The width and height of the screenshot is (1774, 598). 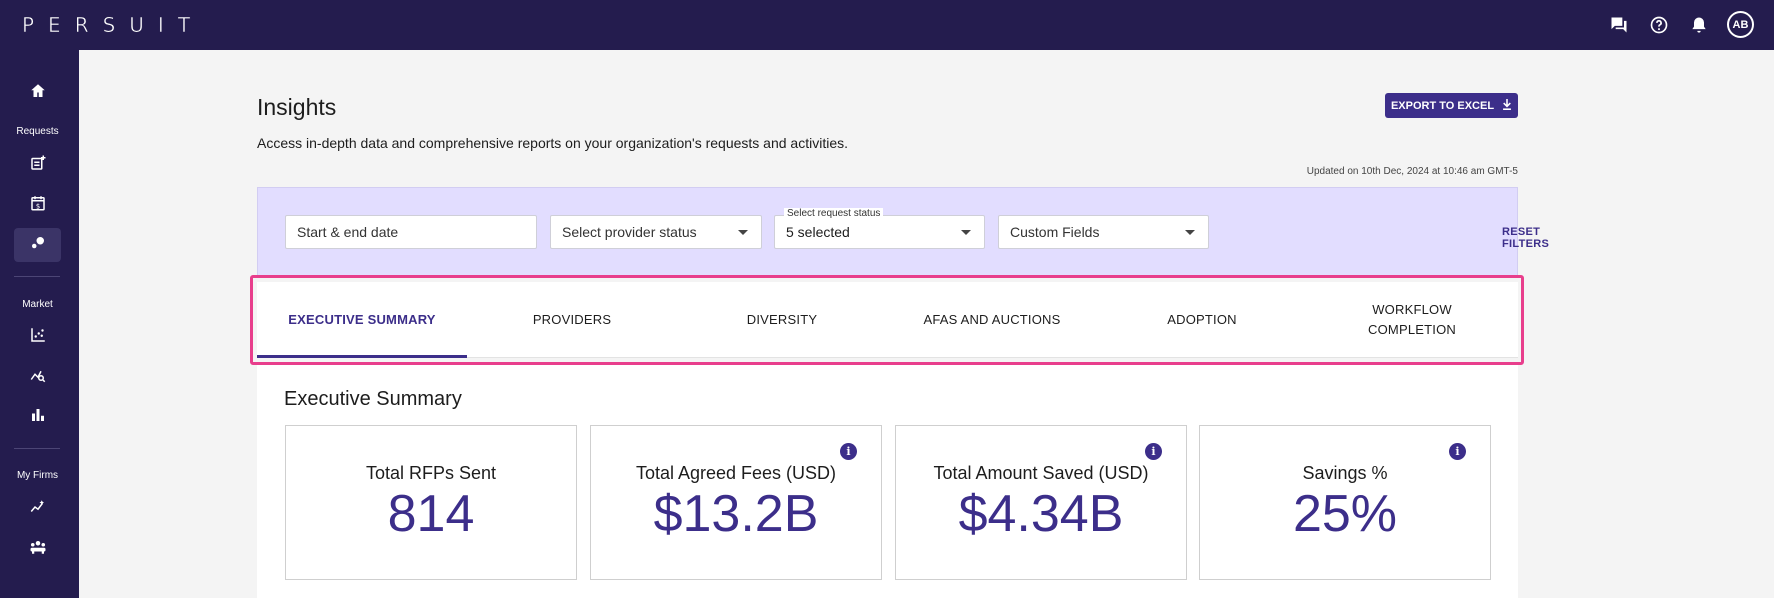 I want to click on scatter-chart-icon, so click(x=38, y=337).